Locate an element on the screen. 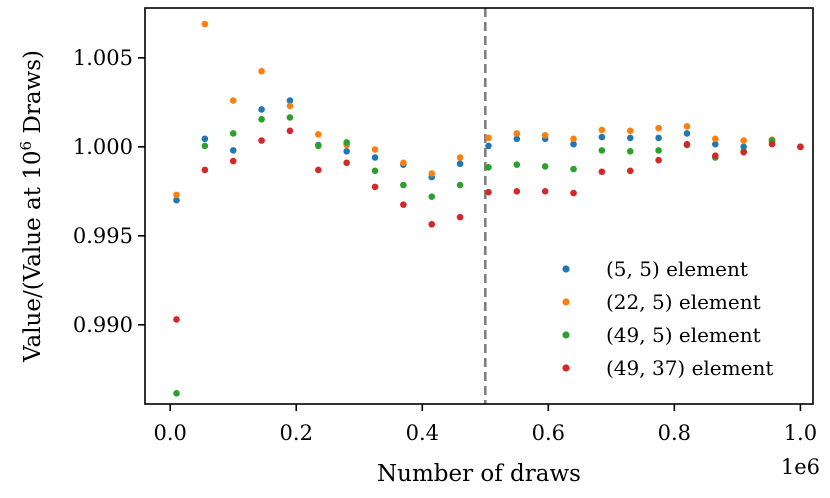  legend-label-5-5: (5, 5) element is located at coordinates (677, 269).